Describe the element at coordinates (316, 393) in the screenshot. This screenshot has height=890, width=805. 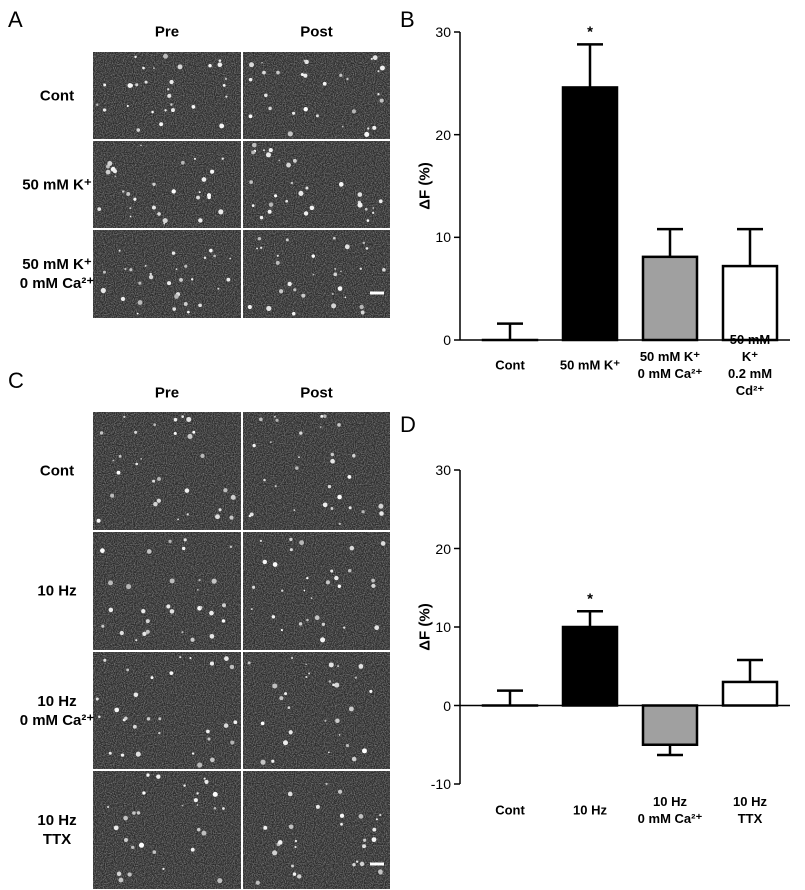
I see `column-header: Post` at that location.